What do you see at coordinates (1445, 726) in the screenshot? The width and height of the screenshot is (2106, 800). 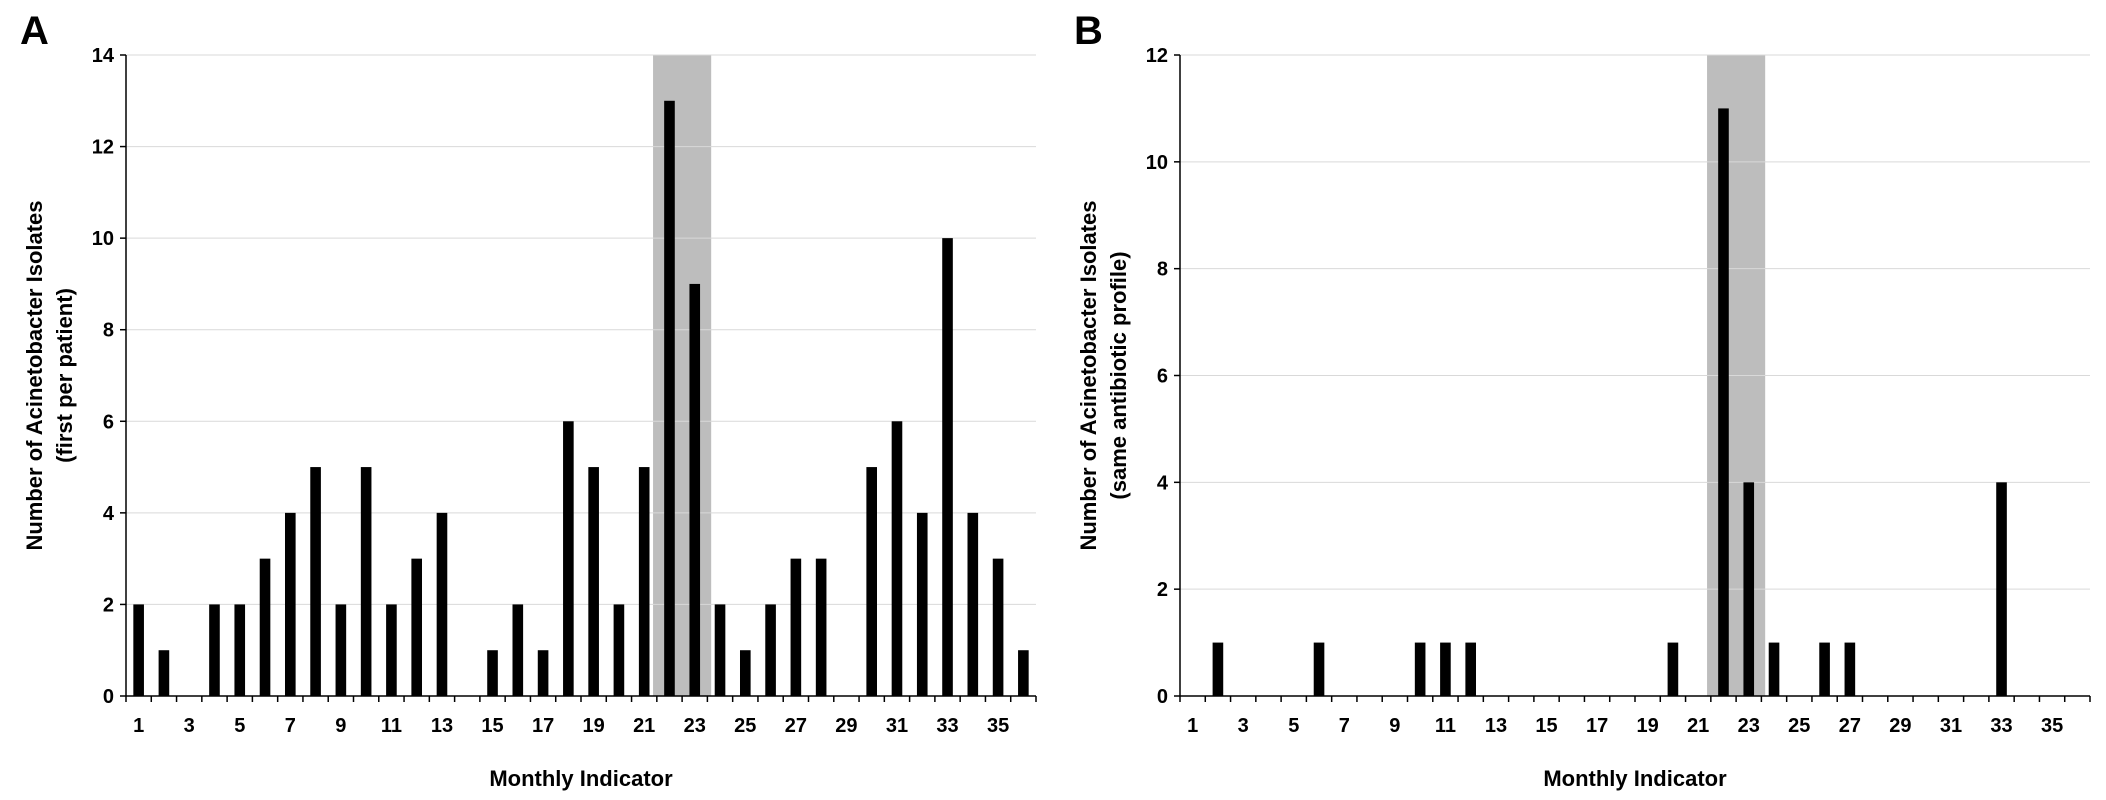 I see `panel-b-x-tick-label: 11` at bounding box center [1445, 726].